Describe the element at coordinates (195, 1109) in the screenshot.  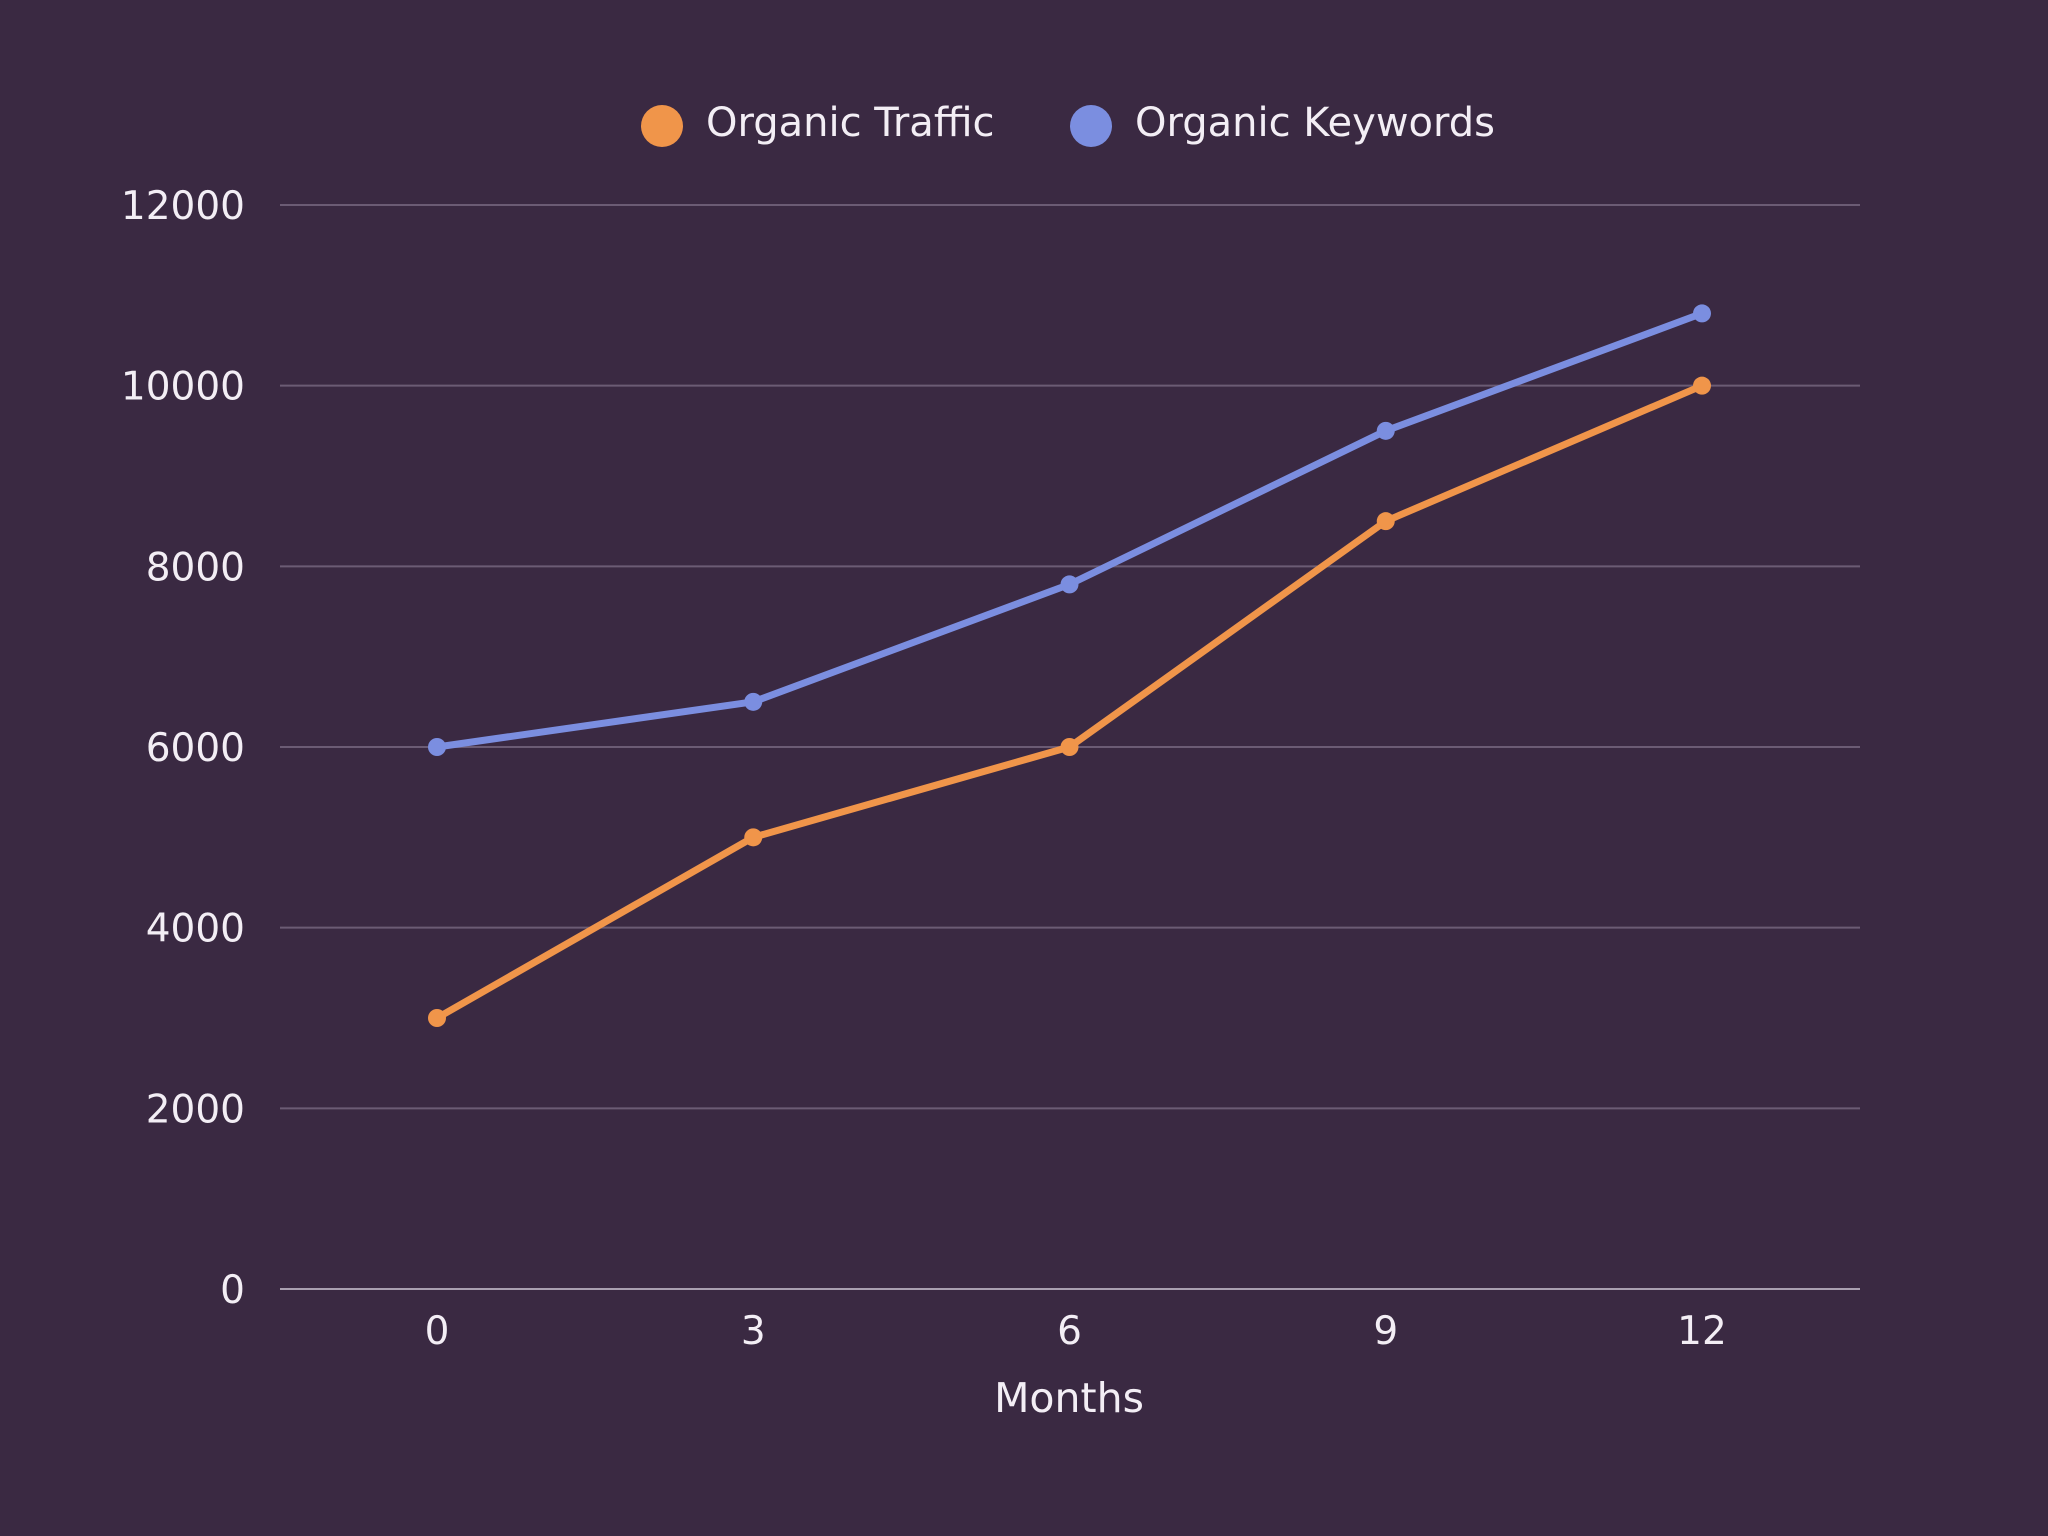
I see `y-tick-label: 2000` at that location.